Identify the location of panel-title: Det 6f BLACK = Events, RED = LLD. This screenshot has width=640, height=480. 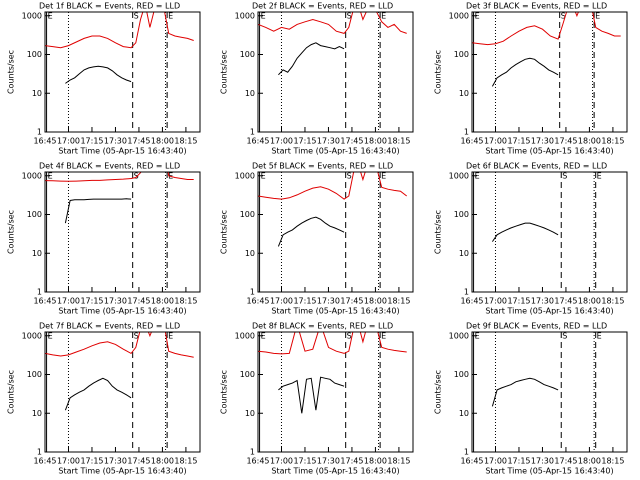
(536, 166).